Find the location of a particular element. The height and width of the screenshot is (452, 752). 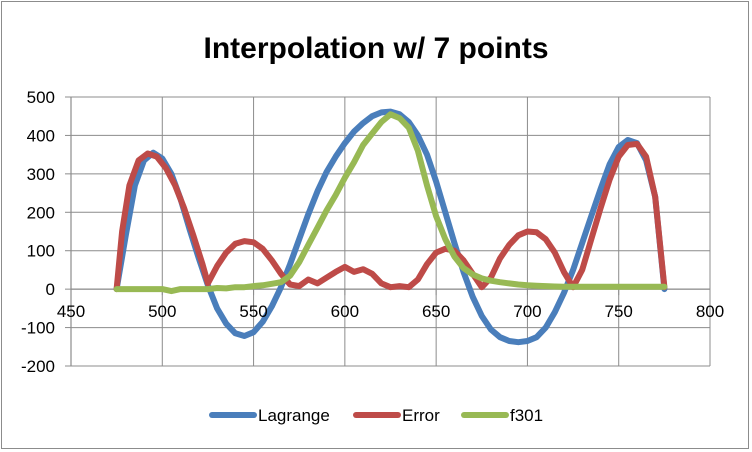

y-tick-label: 200 is located at coordinates (41, 212).